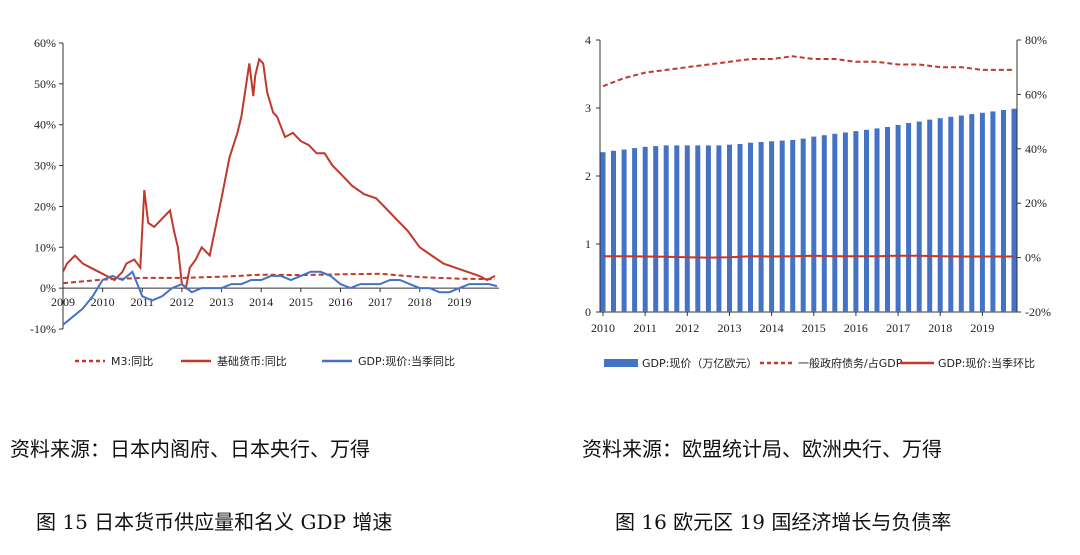  I want to click on left-x-tick-label: 2009, so click(63, 302).